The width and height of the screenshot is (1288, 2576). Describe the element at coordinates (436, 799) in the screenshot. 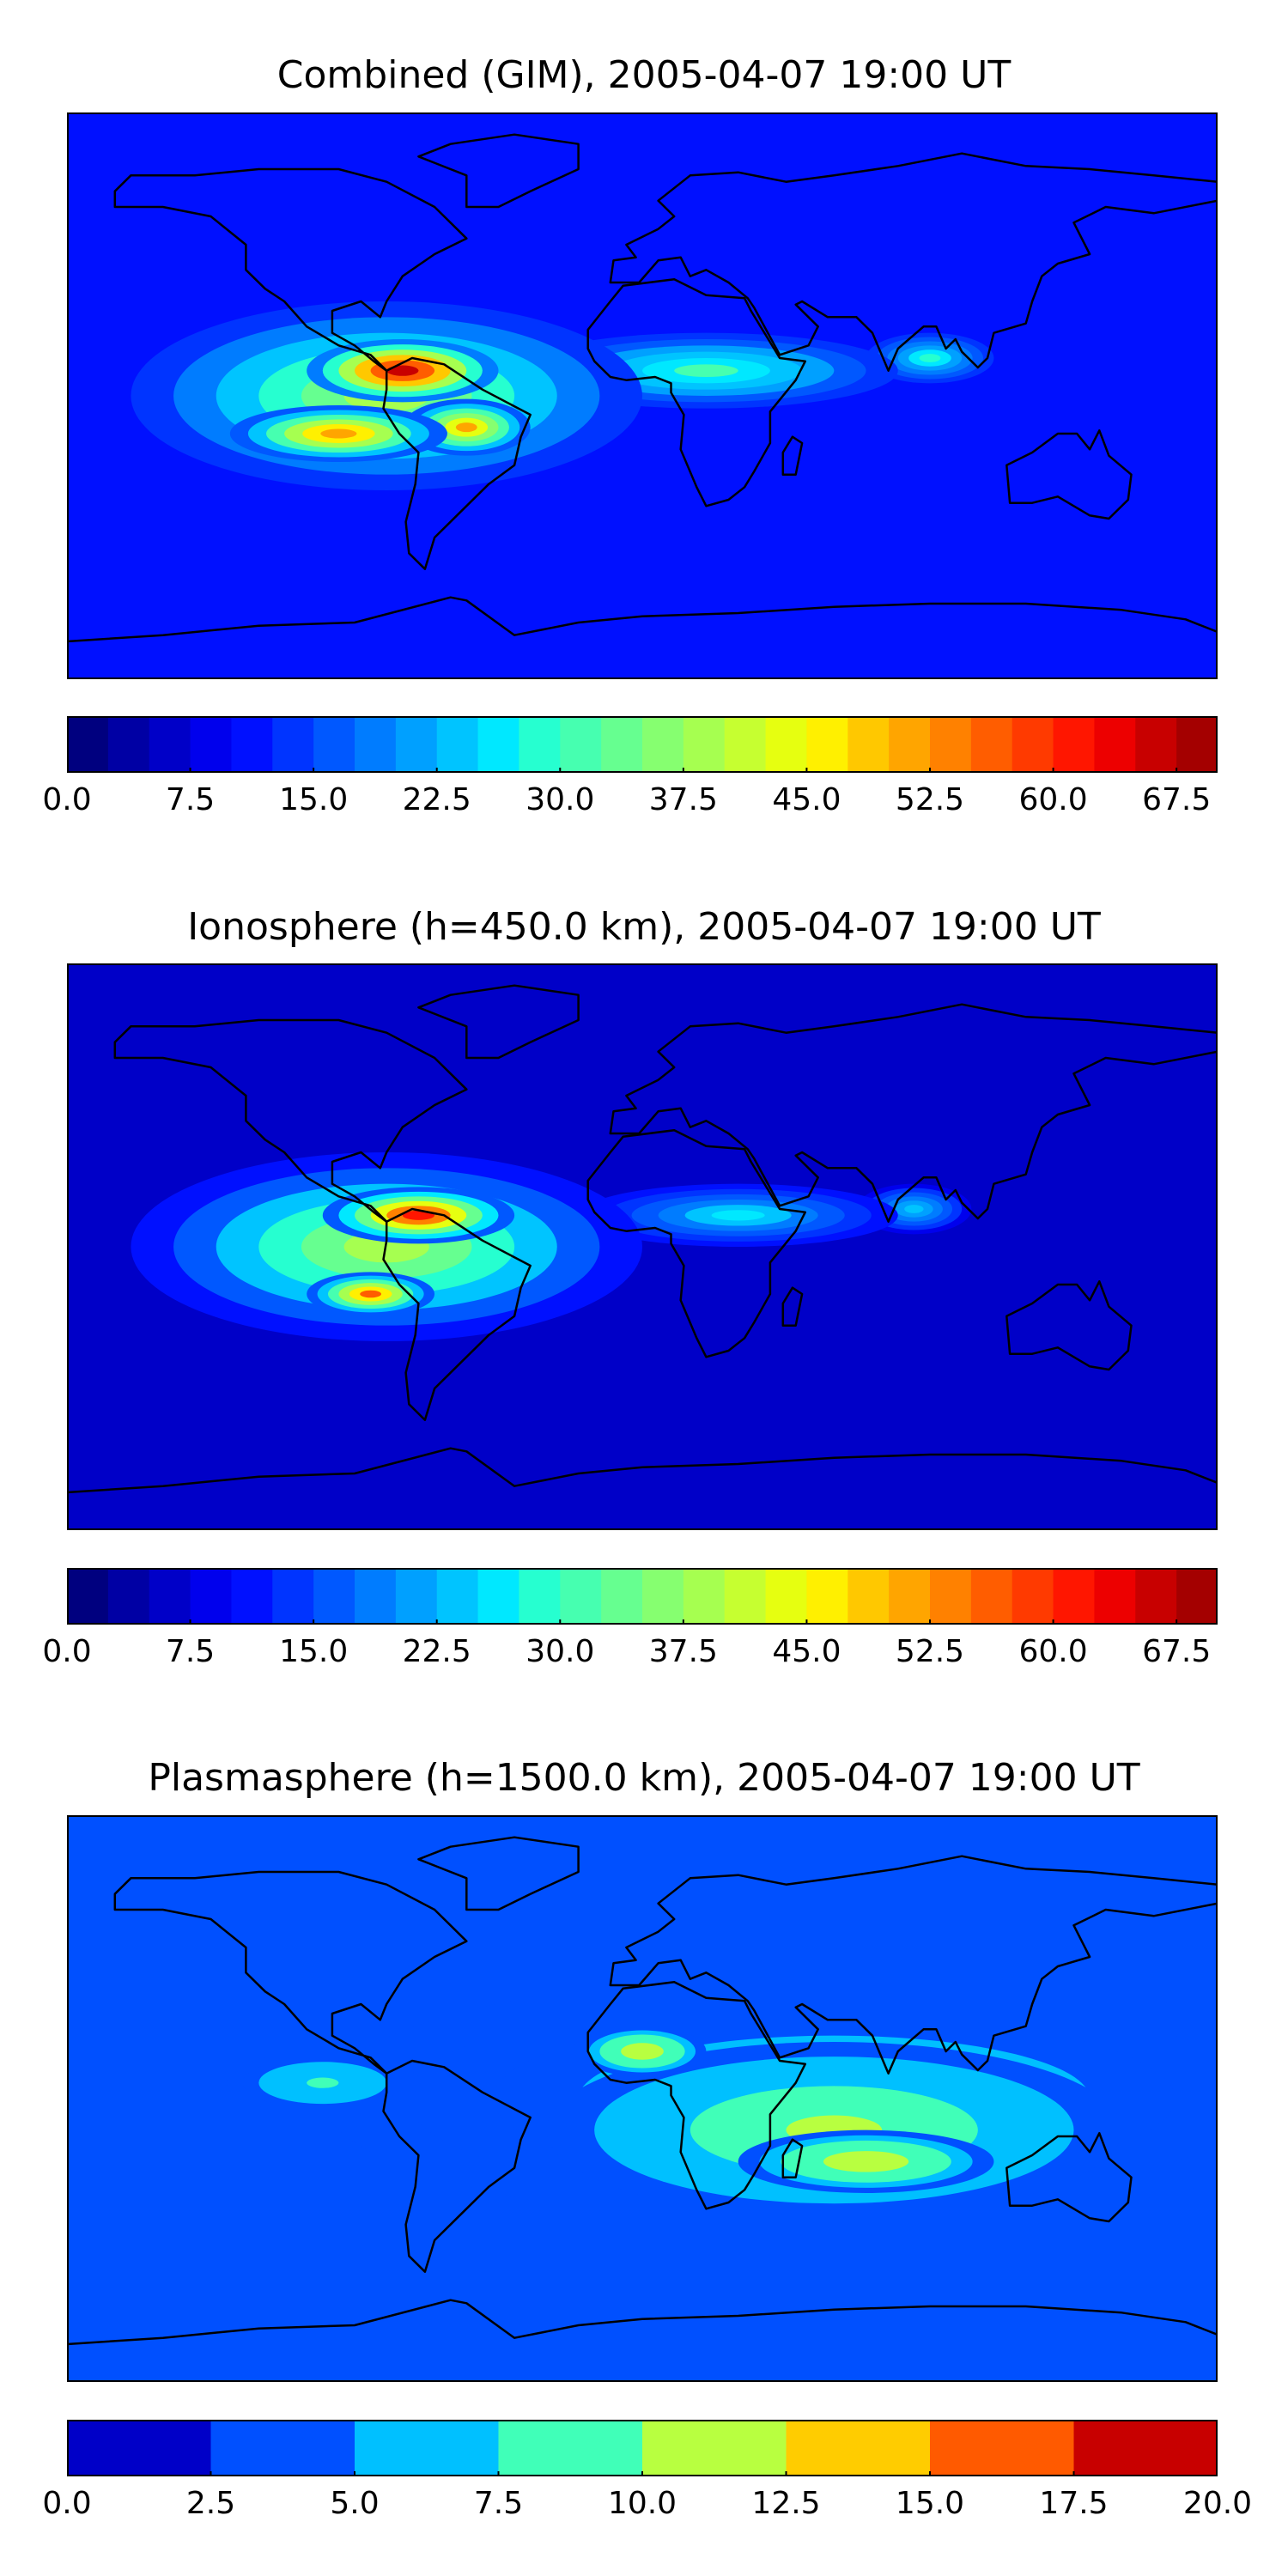

I see `colorbar-tick-label: 22.5` at that location.